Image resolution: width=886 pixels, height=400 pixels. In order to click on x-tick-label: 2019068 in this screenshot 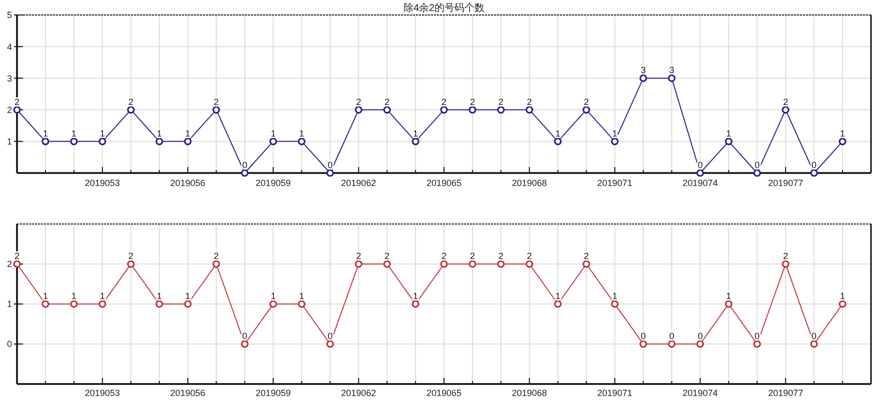, I will do `click(529, 183)`.